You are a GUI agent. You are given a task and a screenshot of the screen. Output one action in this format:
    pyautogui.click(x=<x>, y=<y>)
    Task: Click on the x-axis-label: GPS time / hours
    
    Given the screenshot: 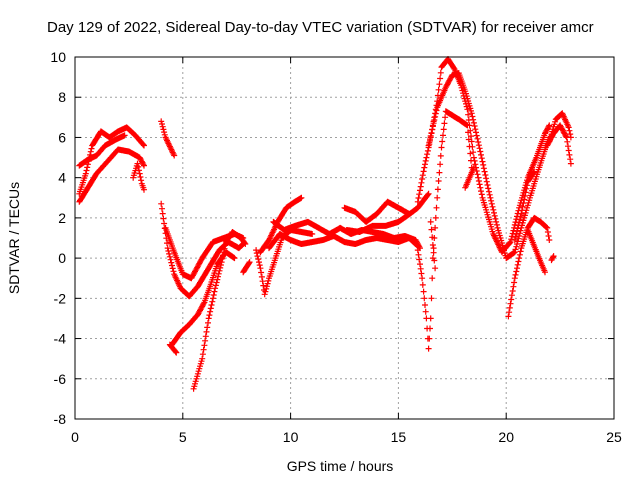 What is the action you would take?
    pyautogui.click(x=340, y=466)
    